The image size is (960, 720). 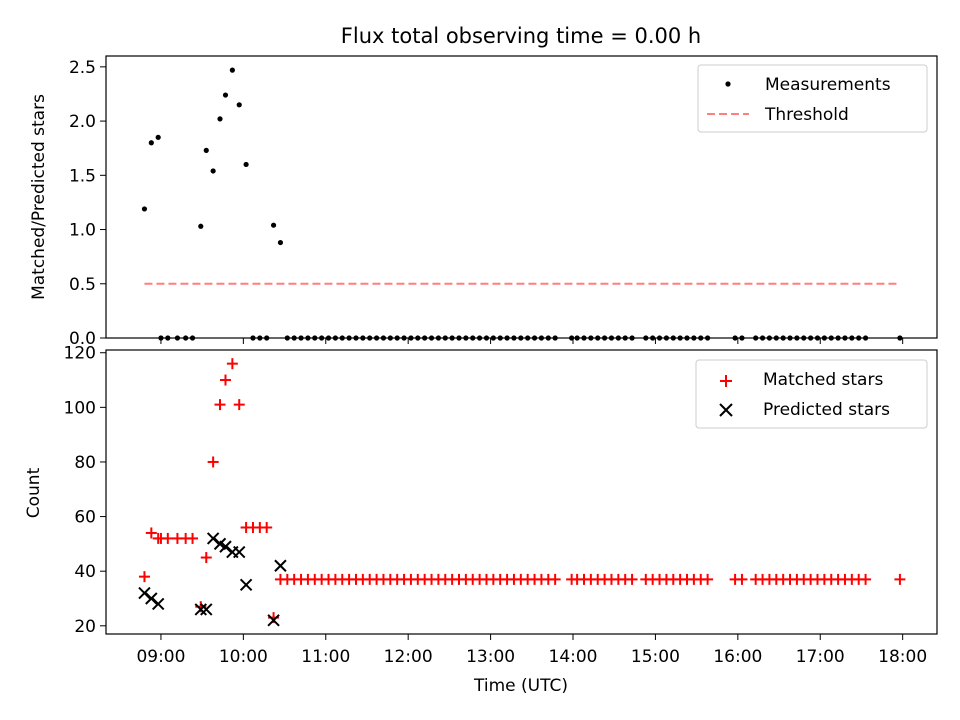 I want to click on legend-matched-label: Matched stars, so click(x=823, y=380).